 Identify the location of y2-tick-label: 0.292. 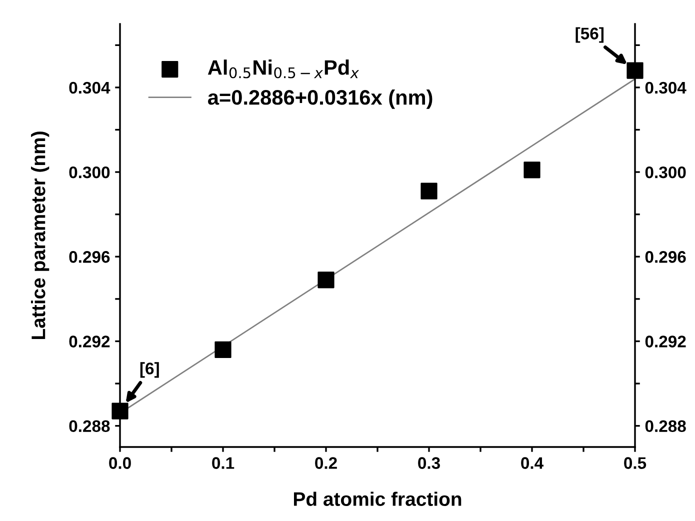
(665, 342).